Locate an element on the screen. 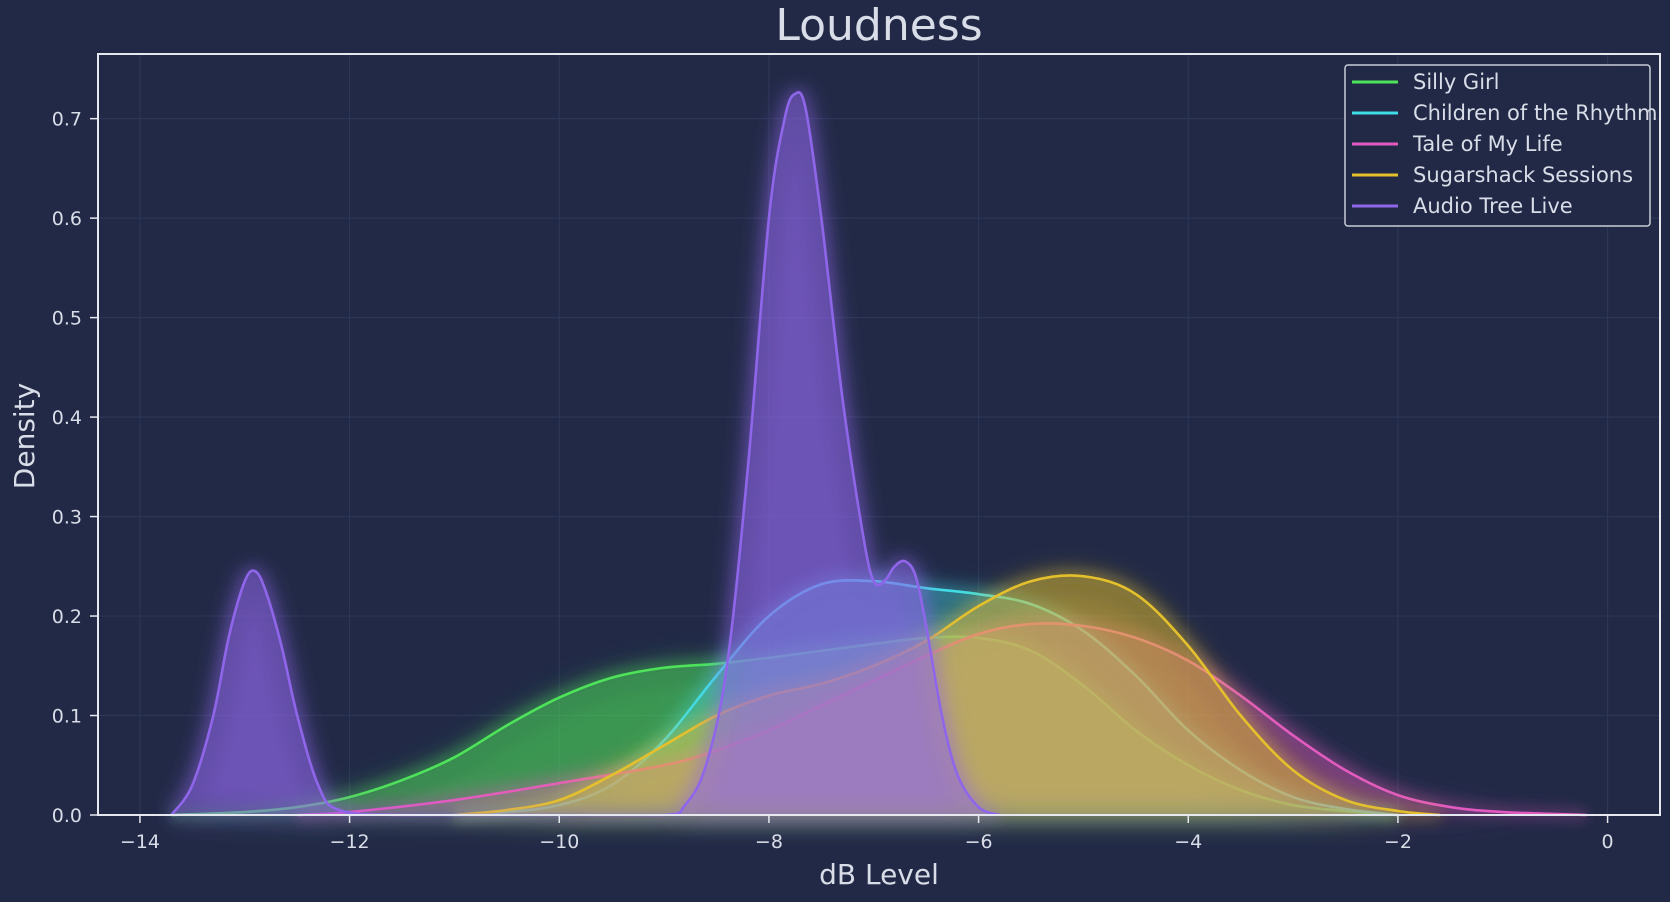 This screenshot has height=902, width=1670. legend-item-silly-girl: Silly Girl is located at coordinates (1426, 82).